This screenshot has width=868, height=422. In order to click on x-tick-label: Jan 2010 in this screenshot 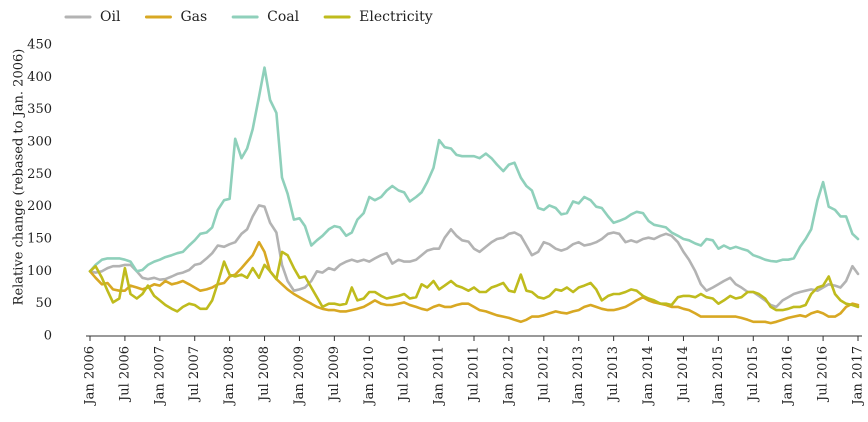, I will do `click(369, 376)`.